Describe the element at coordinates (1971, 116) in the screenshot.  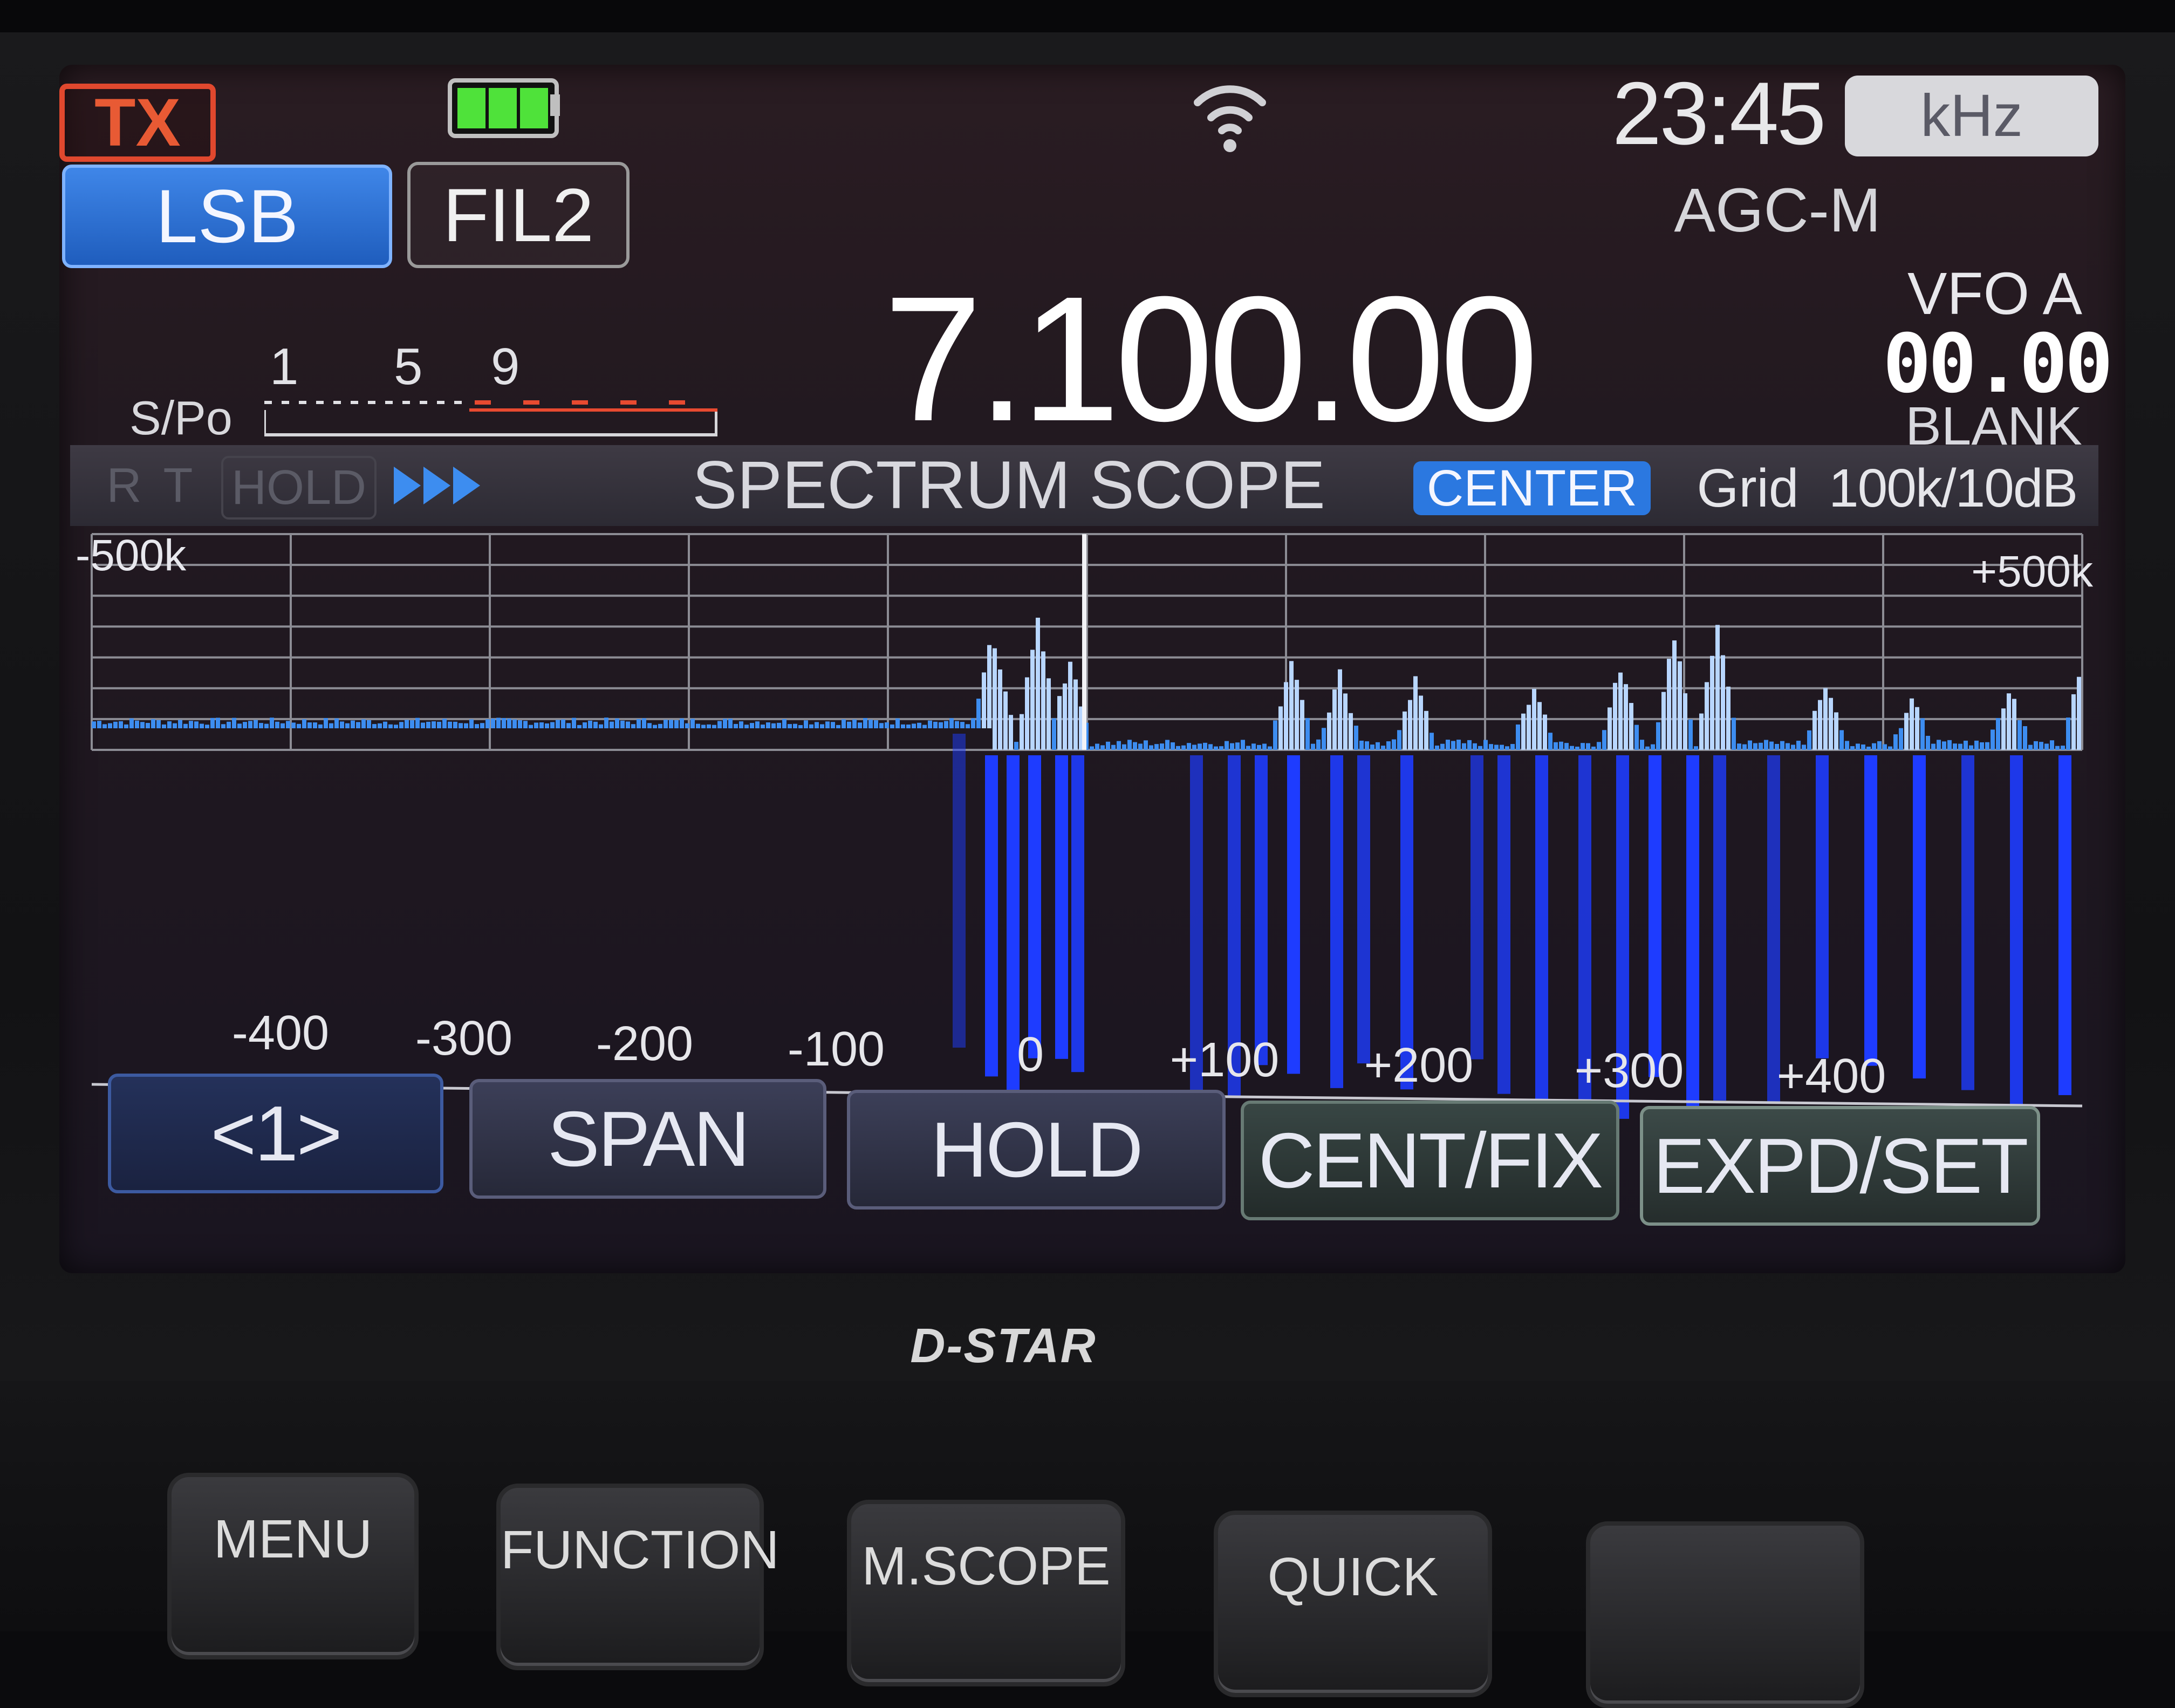
I see `unit-badge: kHz` at that location.